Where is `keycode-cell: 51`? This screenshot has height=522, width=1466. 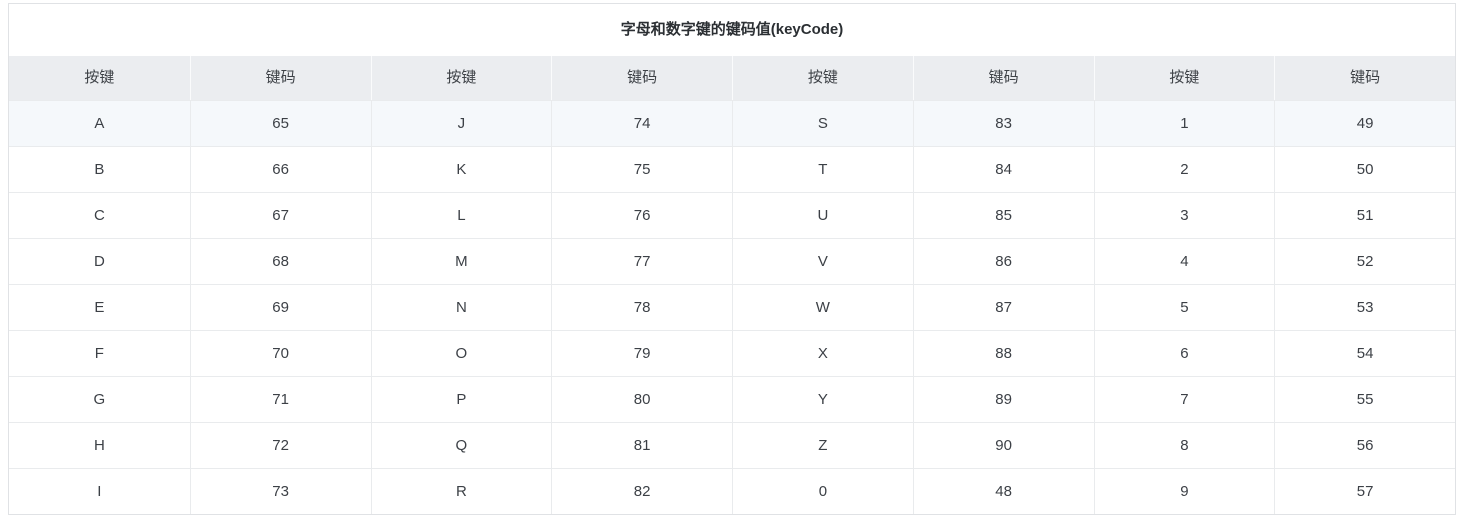 keycode-cell: 51 is located at coordinates (1364, 215).